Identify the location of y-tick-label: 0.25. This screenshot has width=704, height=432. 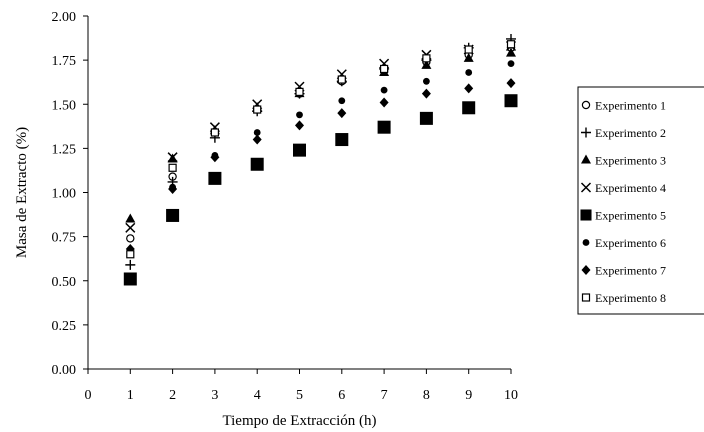
(64, 326).